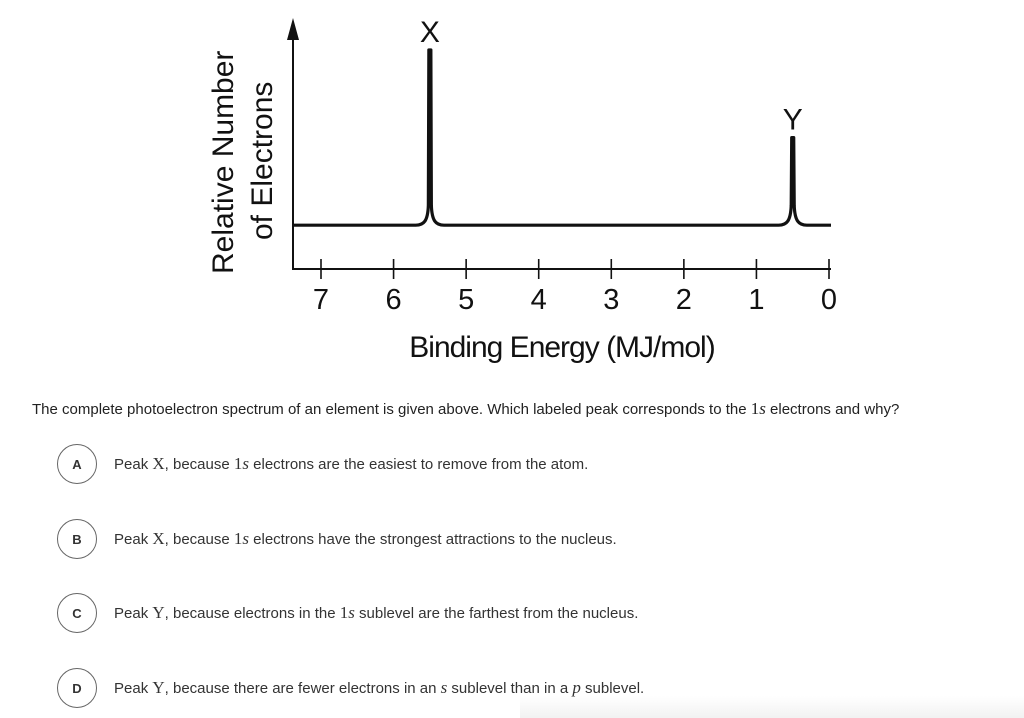 The width and height of the screenshot is (1024, 718). Describe the element at coordinates (77, 464) in the screenshot. I see `option-a-letter: A` at that location.